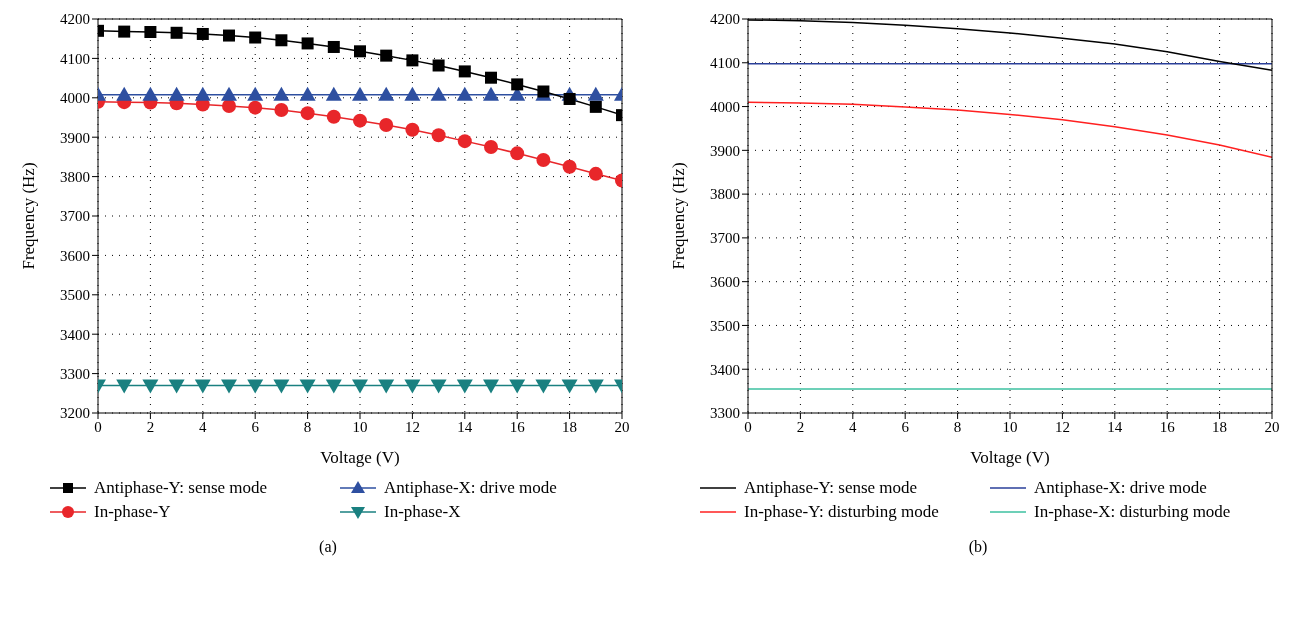  Describe the element at coordinates (978, 547) in the screenshot. I see `text: (b)` at that location.